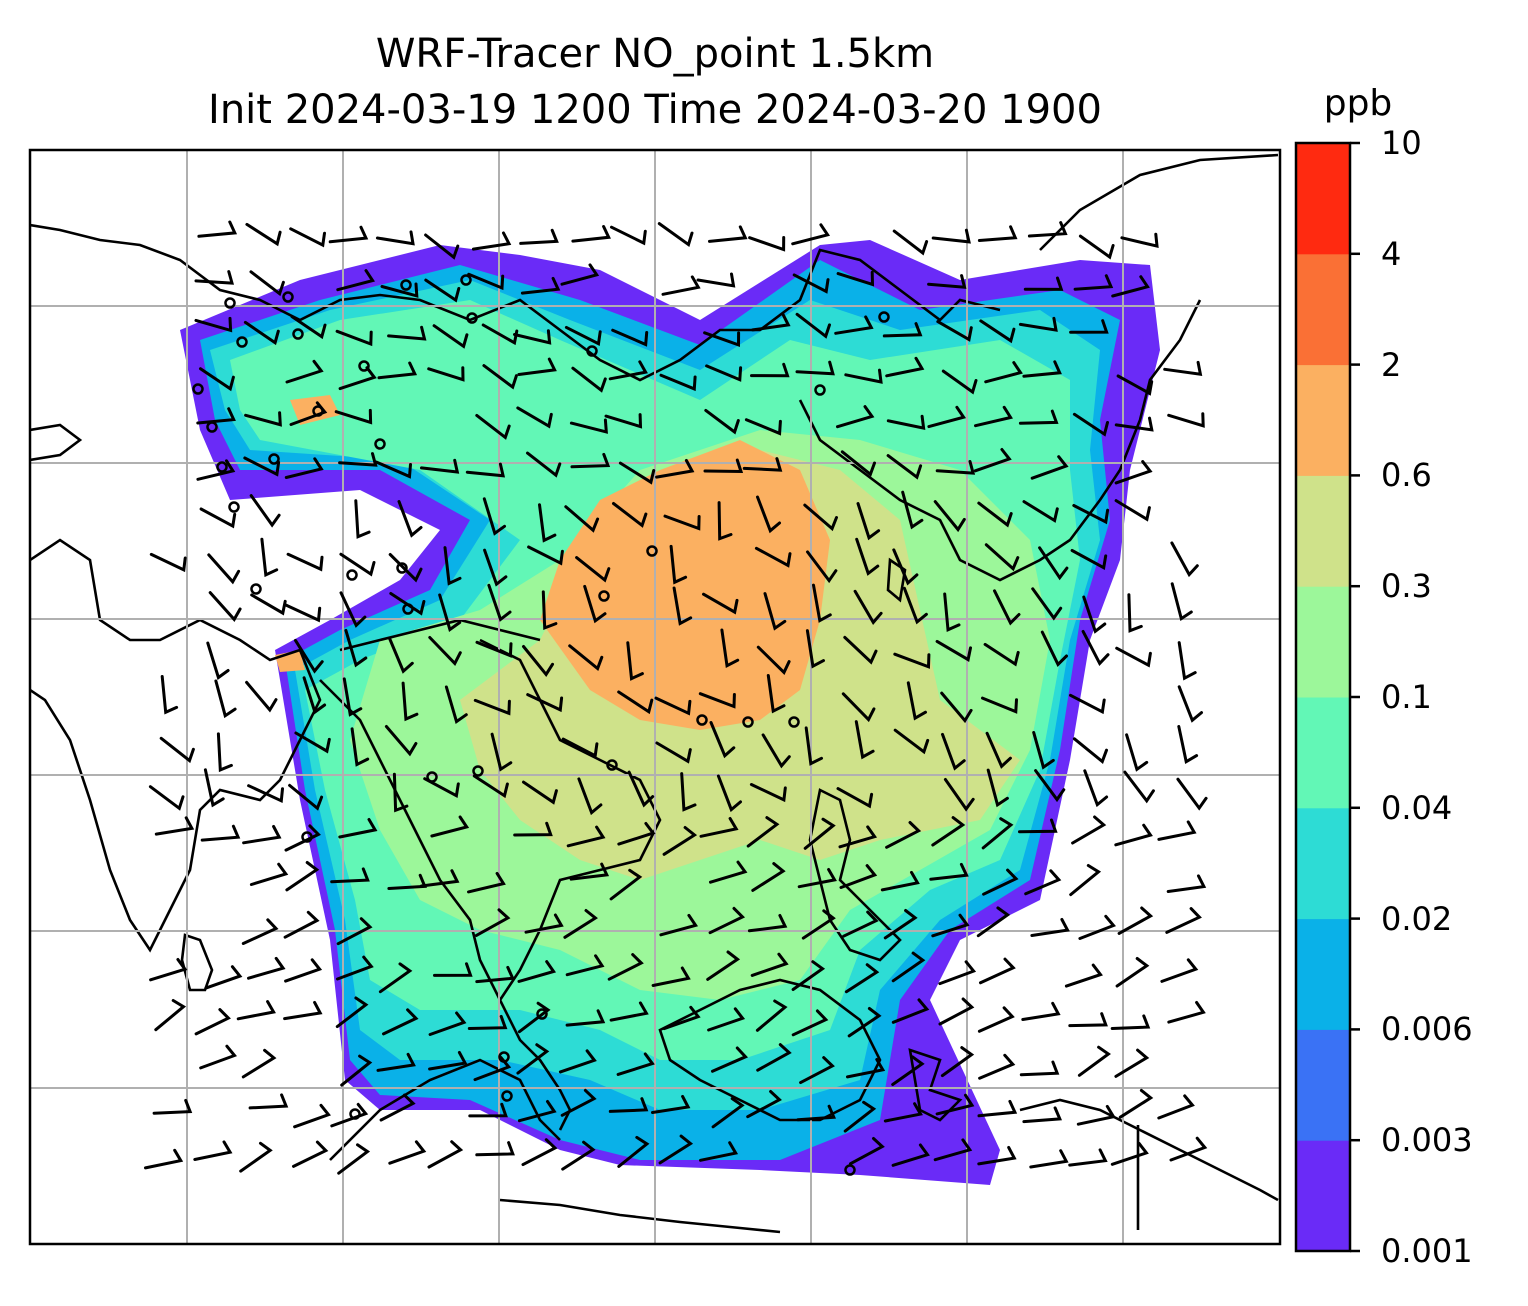 This screenshot has height=1306, width=1528. I want to click on colorbar-tick-label: 0.003, so click(1427, 1140).